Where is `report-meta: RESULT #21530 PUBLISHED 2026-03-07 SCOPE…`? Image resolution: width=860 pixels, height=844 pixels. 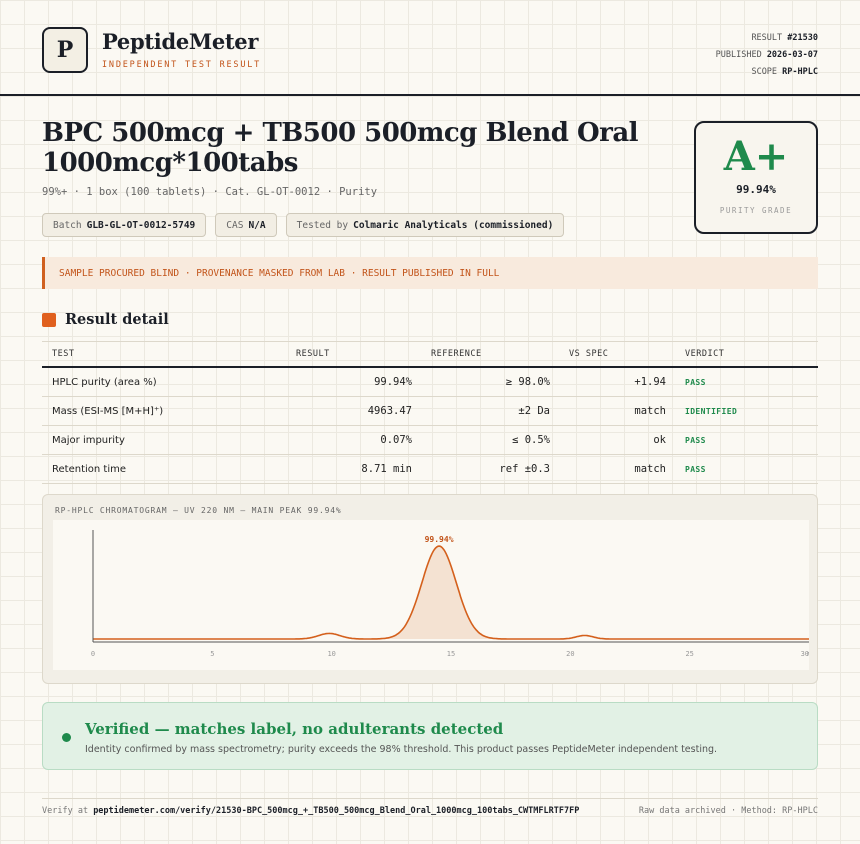 report-meta: RESULT #21530 PUBLISHED 2026-03-07 SCOPE… is located at coordinates (767, 55).